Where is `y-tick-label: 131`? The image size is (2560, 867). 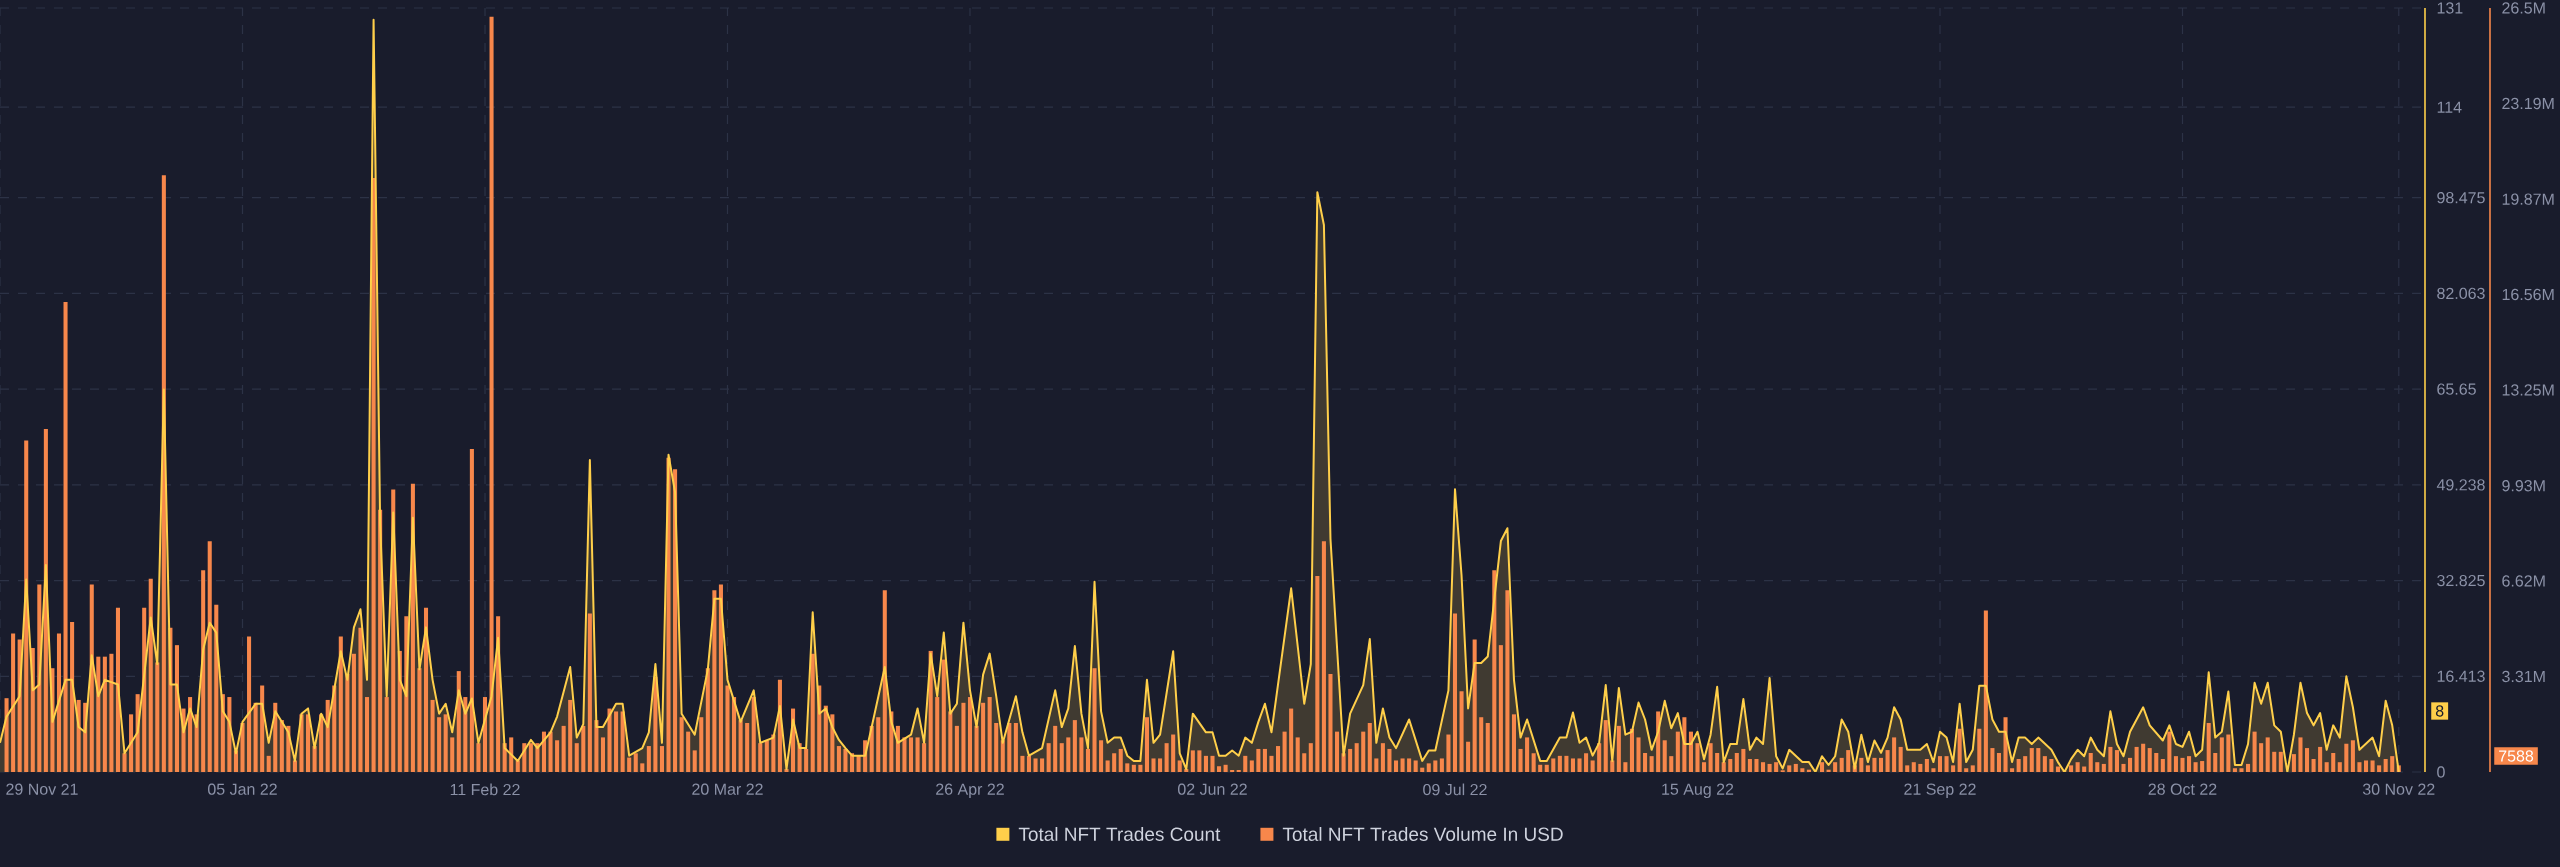 y-tick-label: 131 is located at coordinates (2450, 8).